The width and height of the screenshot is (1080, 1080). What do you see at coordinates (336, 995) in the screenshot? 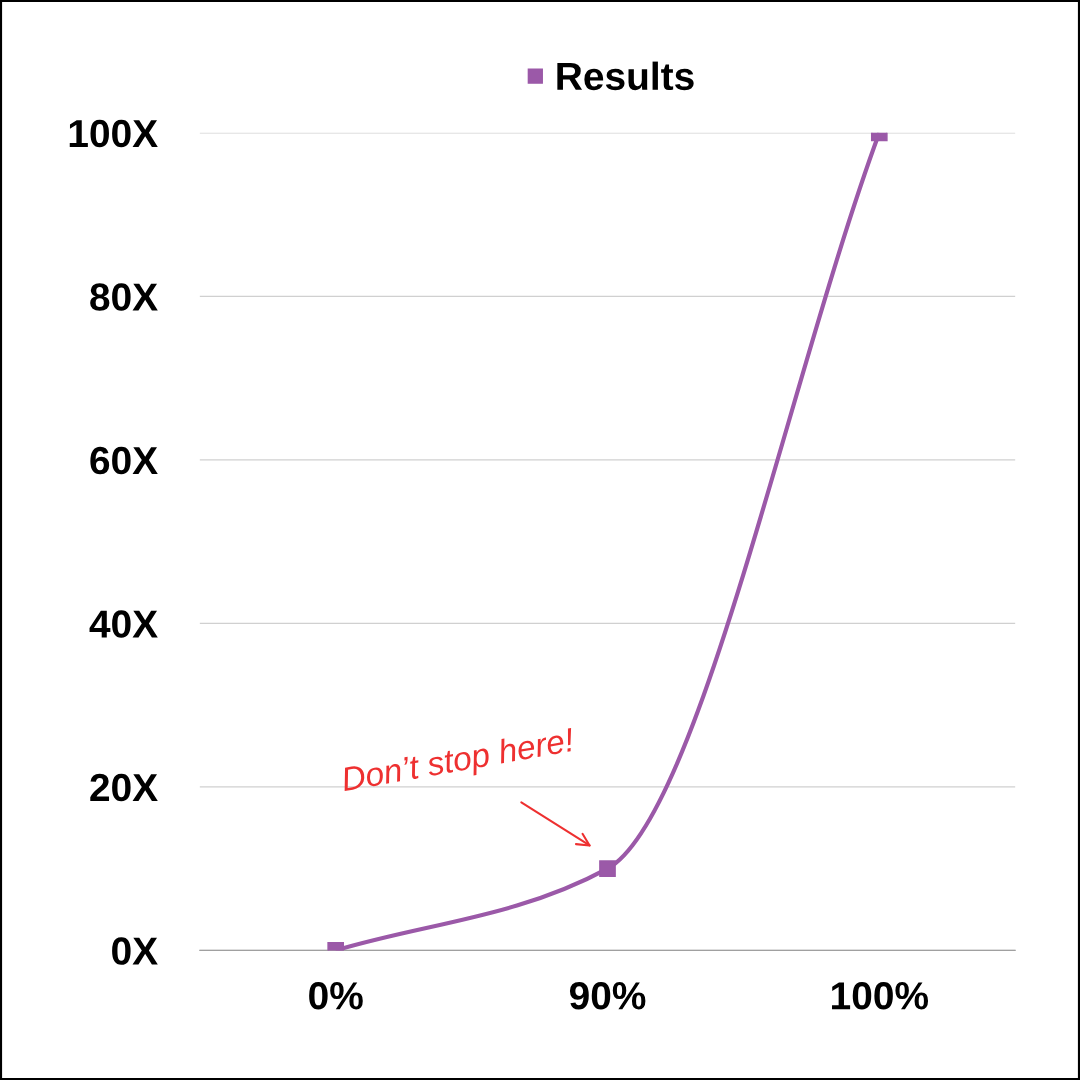
I see `x-tick-label: 0%` at bounding box center [336, 995].